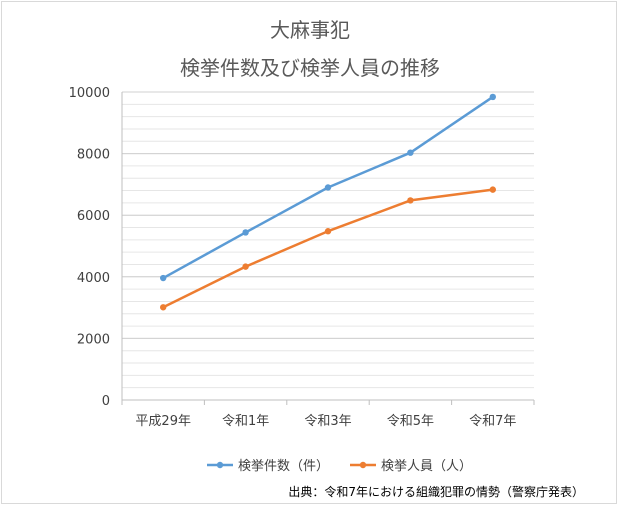 This screenshot has width=620, height=507. Describe the element at coordinates (106, 401) in the screenshot. I see `y-tick-label: 0` at that location.